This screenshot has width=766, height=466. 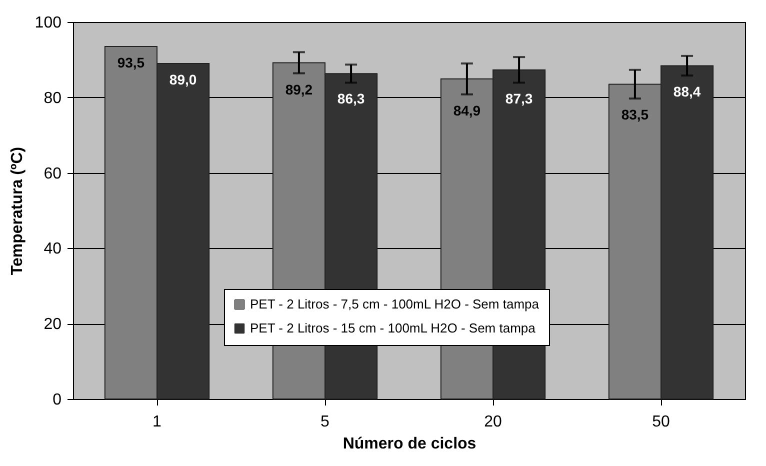 What do you see at coordinates (393, 328) in the screenshot?
I see `legend-label: PET - 2 Litros - 15 cm - 100mL H2O - Sem tampa` at bounding box center [393, 328].